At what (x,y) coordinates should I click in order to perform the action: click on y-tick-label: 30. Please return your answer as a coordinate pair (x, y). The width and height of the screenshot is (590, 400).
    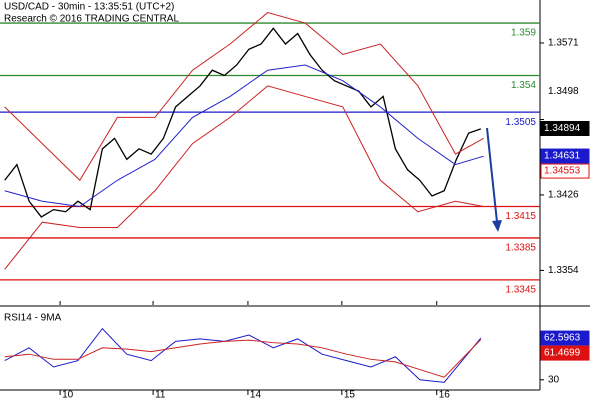
    Looking at the image, I should click on (554, 379).